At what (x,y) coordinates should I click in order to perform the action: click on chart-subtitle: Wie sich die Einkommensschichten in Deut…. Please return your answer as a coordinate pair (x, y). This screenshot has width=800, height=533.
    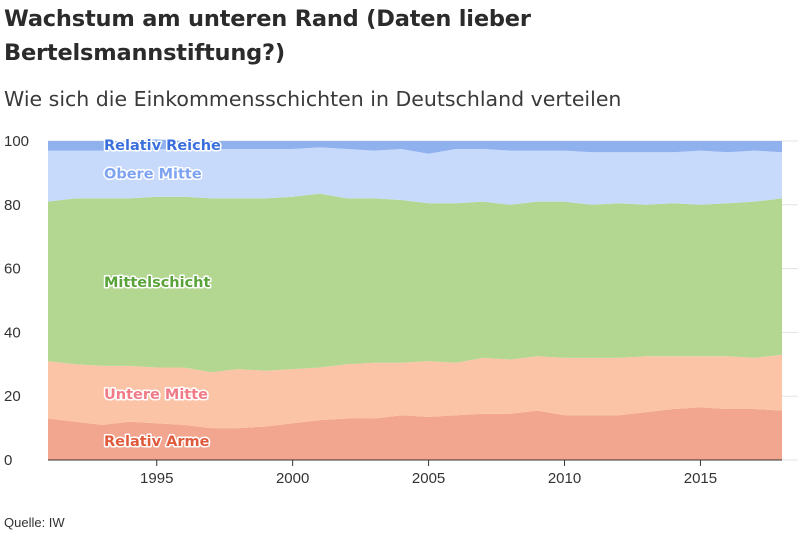
    Looking at the image, I should click on (313, 99).